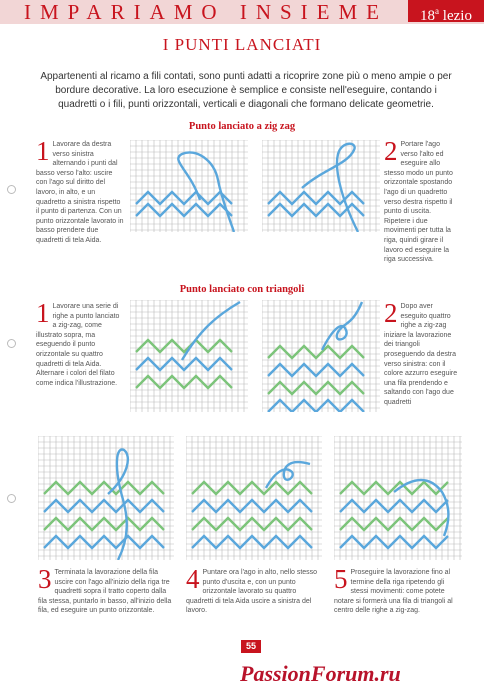 The width and height of the screenshot is (484, 690). Describe the element at coordinates (193, 579) in the screenshot. I see `step-number: 4` at that location.